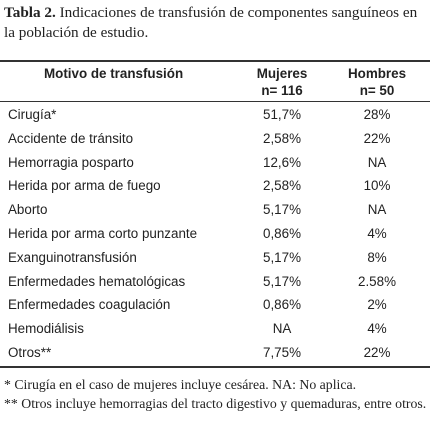  I want to click on header-hombres: Hombres n= 50, so click(377, 82).